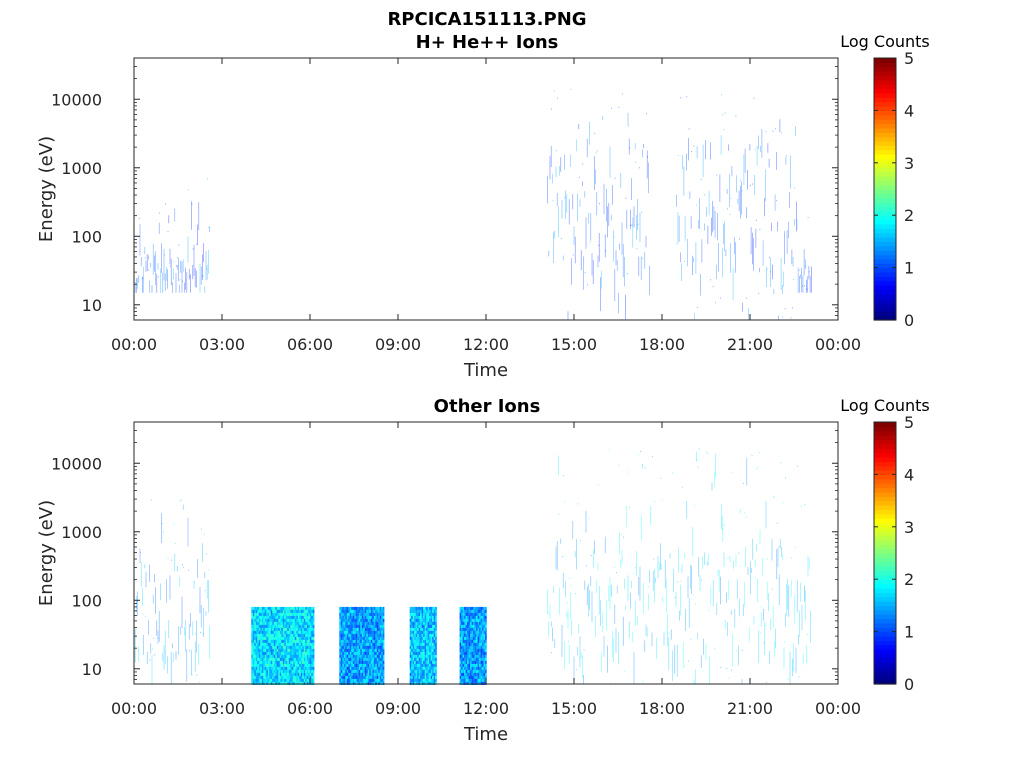 The width and height of the screenshot is (1024, 768). What do you see at coordinates (487, 406) in the screenshot?
I see `panel-title: Other Ions` at bounding box center [487, 406].